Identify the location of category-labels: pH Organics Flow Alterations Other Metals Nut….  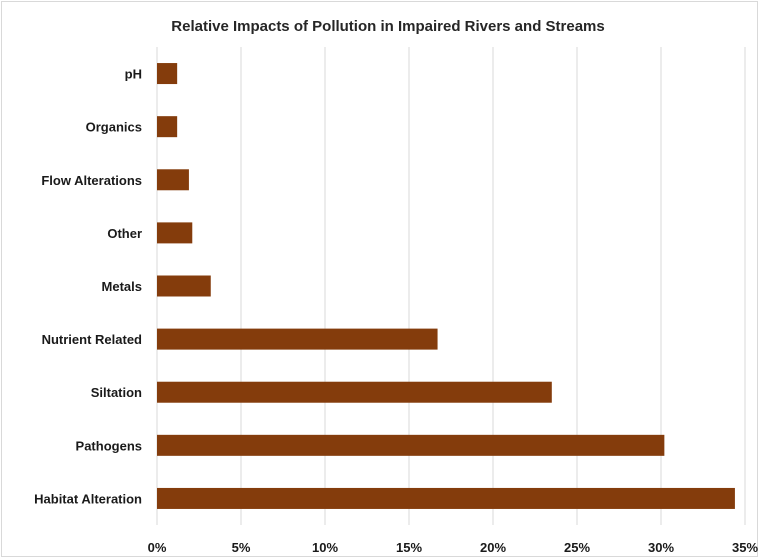
(88, 287).